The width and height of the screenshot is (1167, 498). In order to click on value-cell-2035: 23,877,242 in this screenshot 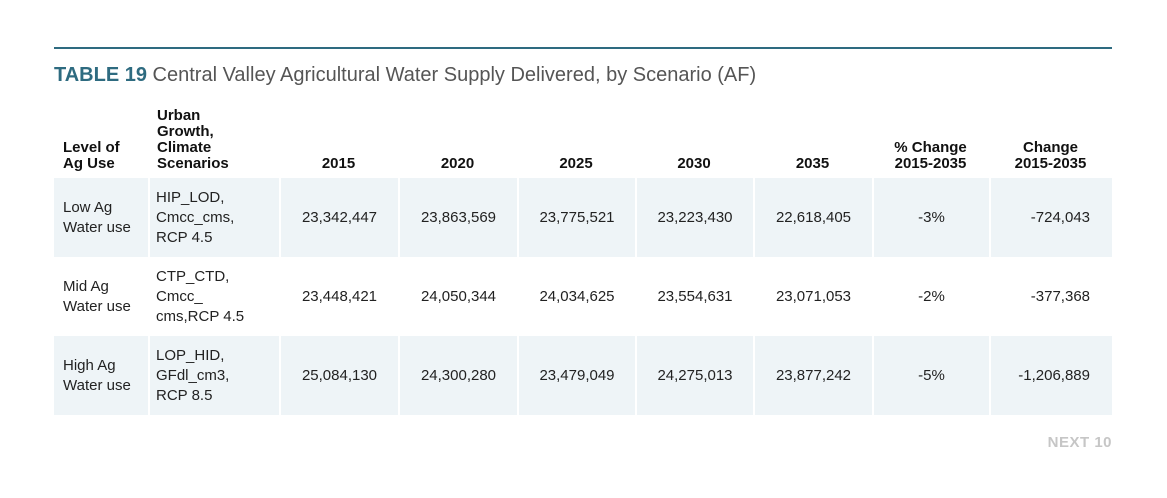, I will do `click(812, 375)`.